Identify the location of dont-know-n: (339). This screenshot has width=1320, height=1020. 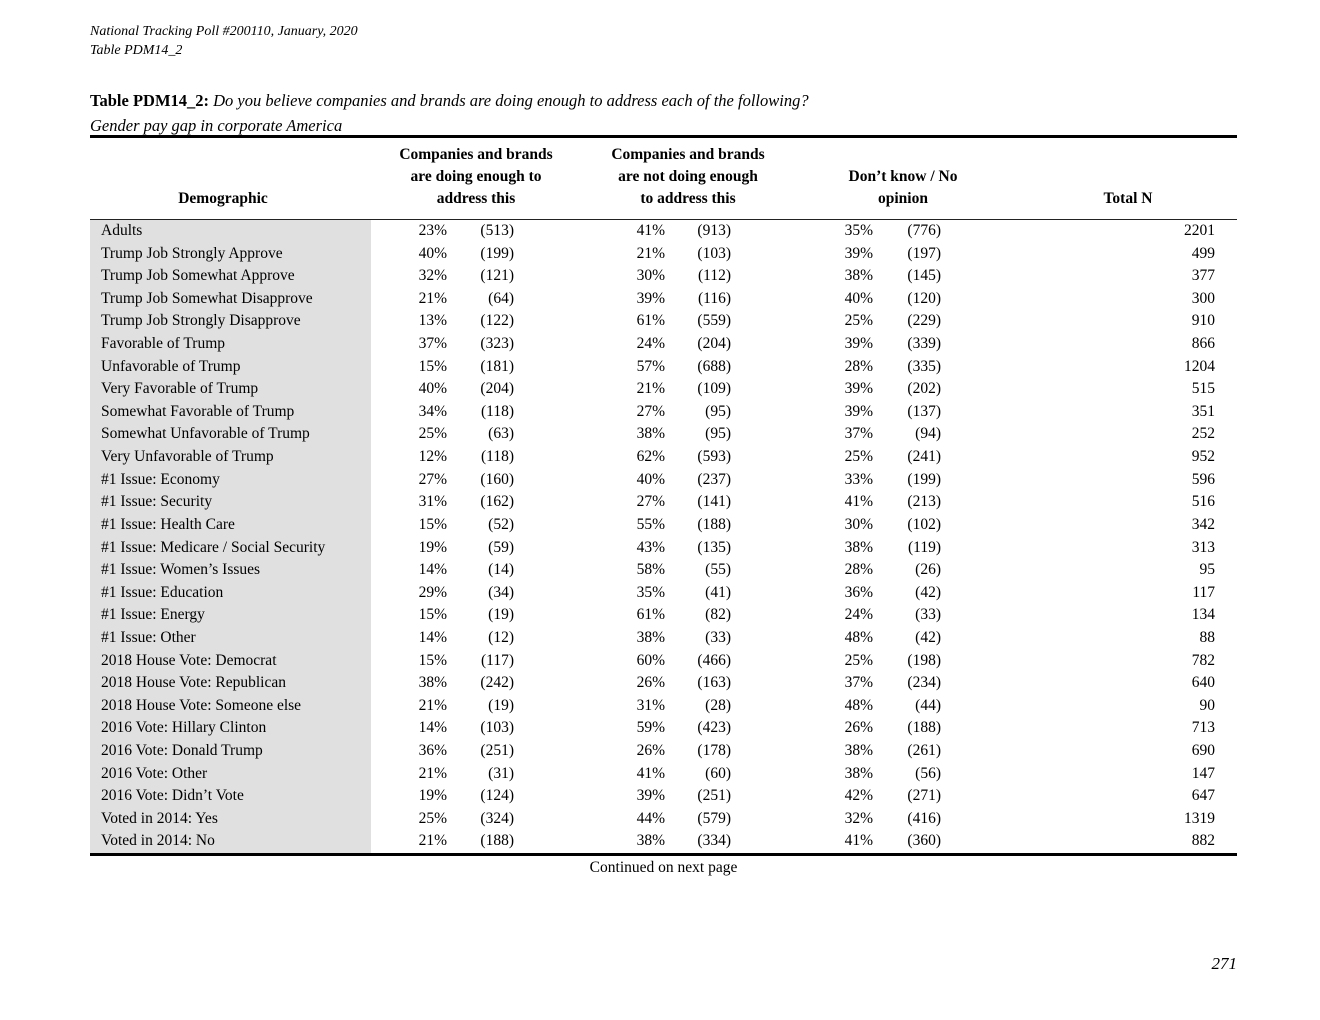
(924, 344).